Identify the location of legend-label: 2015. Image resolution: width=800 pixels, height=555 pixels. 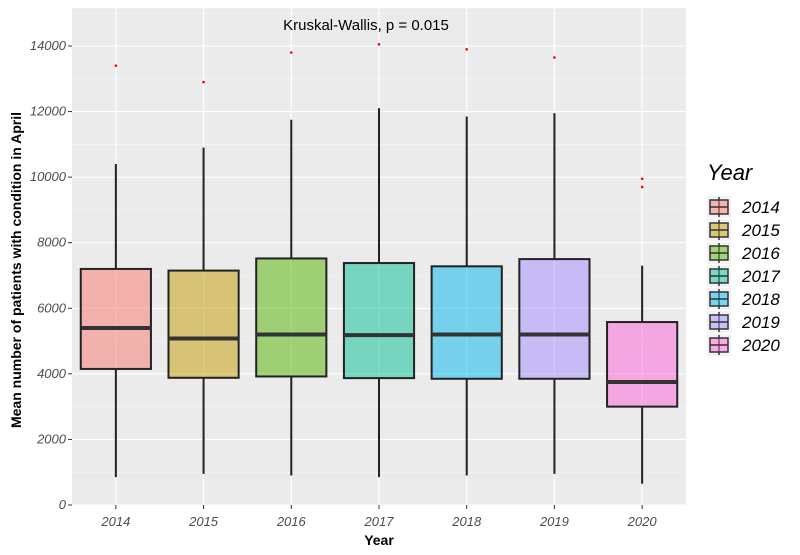
(760, 230).